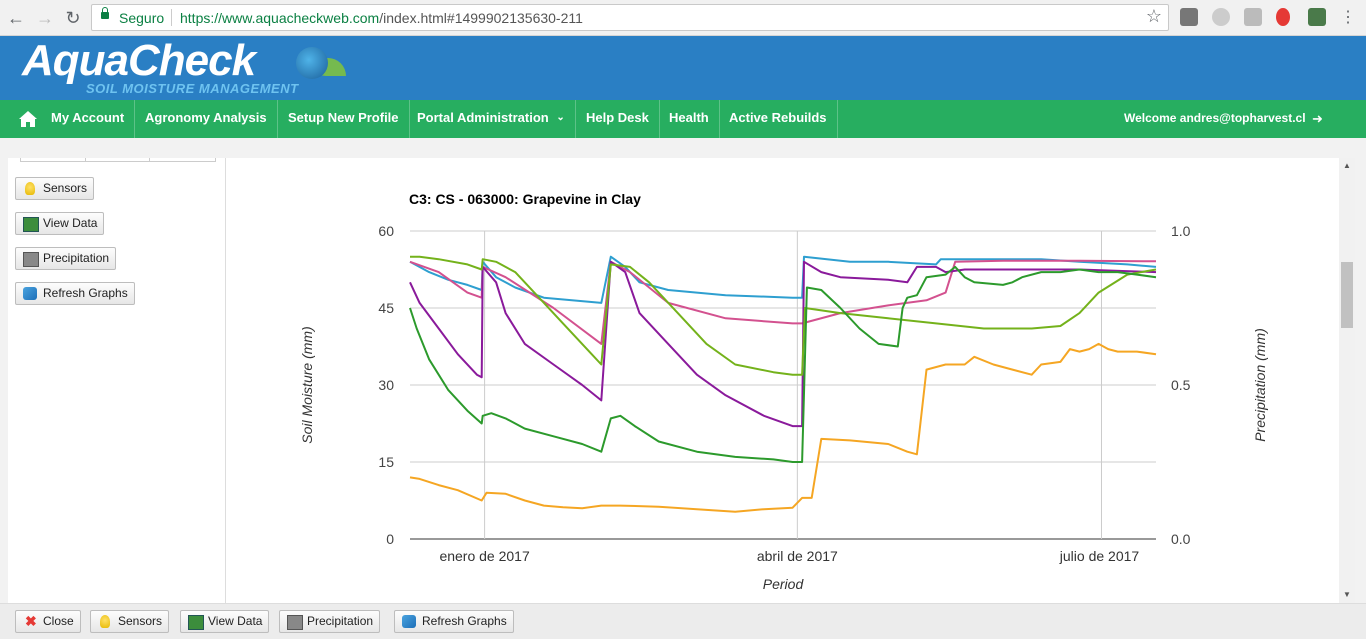 This screenshot has height=639, width=1366. What do you see at coordinates (1347, 380) in the screenshot?
I see `vertical-scrollbar: ▲ ▼` at bounding box center [1347, 380].